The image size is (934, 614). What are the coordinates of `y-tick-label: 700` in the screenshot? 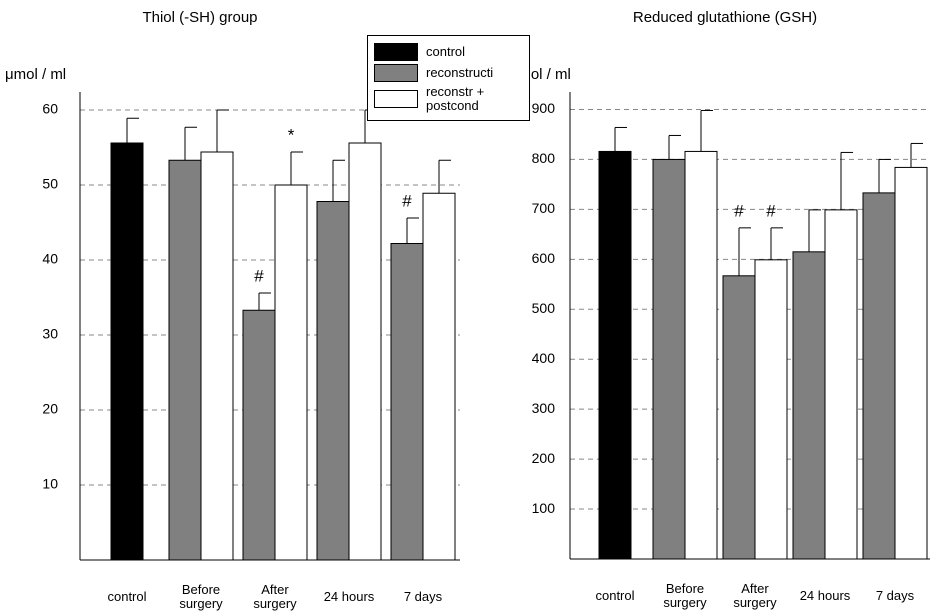 It's located at (544, 208).